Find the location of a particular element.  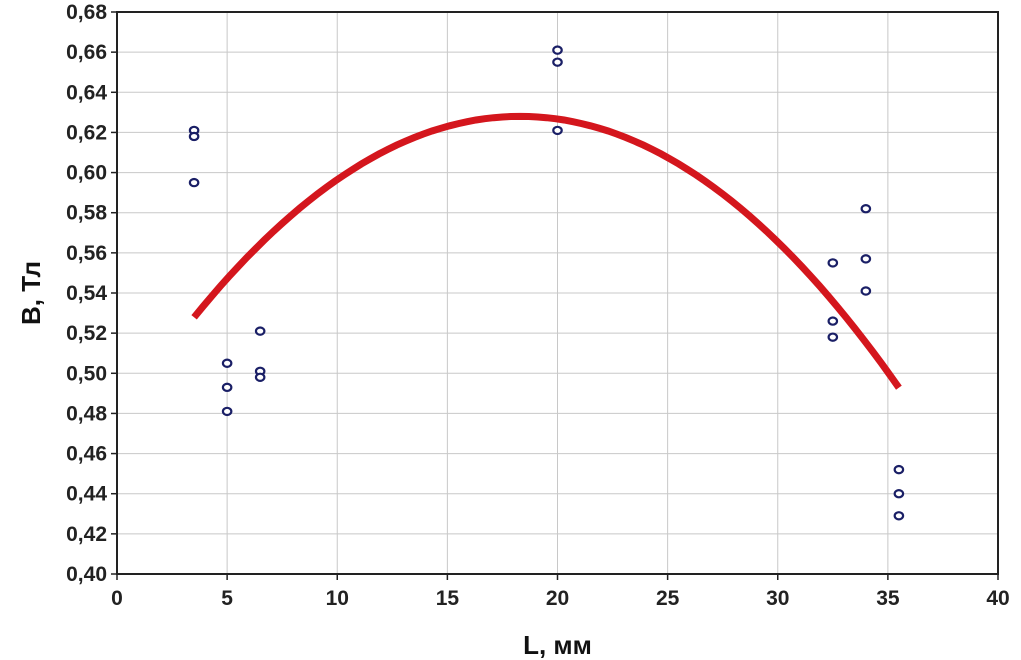

x-axis-title: L, мм is located at coordinates (557, 645).